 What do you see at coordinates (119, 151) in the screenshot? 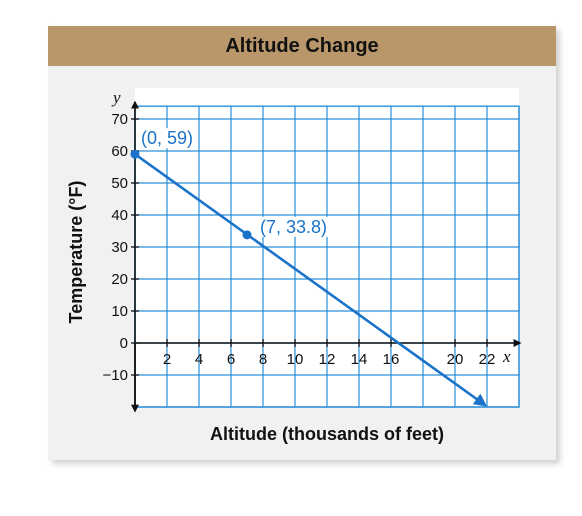
I see `y-tick-label: 60` at bounding box center [119, 151].